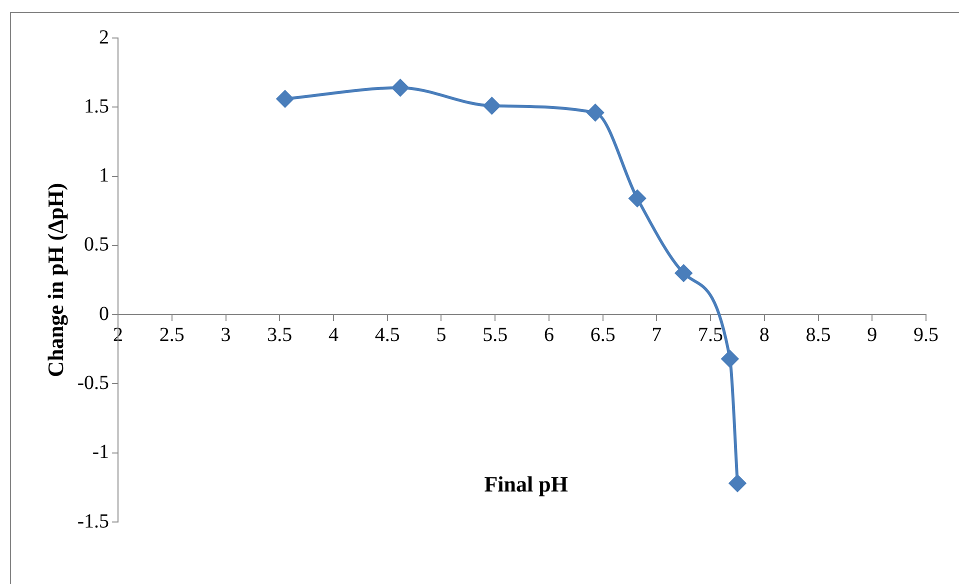  I want to click on y-tick-label: 1.5, so click(97, 106).